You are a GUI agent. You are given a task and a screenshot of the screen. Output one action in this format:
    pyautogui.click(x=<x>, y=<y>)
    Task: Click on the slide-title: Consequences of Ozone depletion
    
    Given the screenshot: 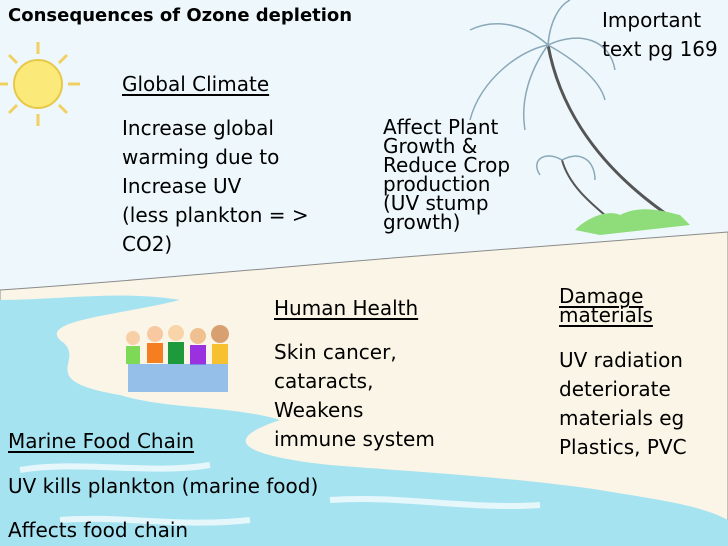 What is the action you would take?
    pyautogui.click(x=180, y=15)
    